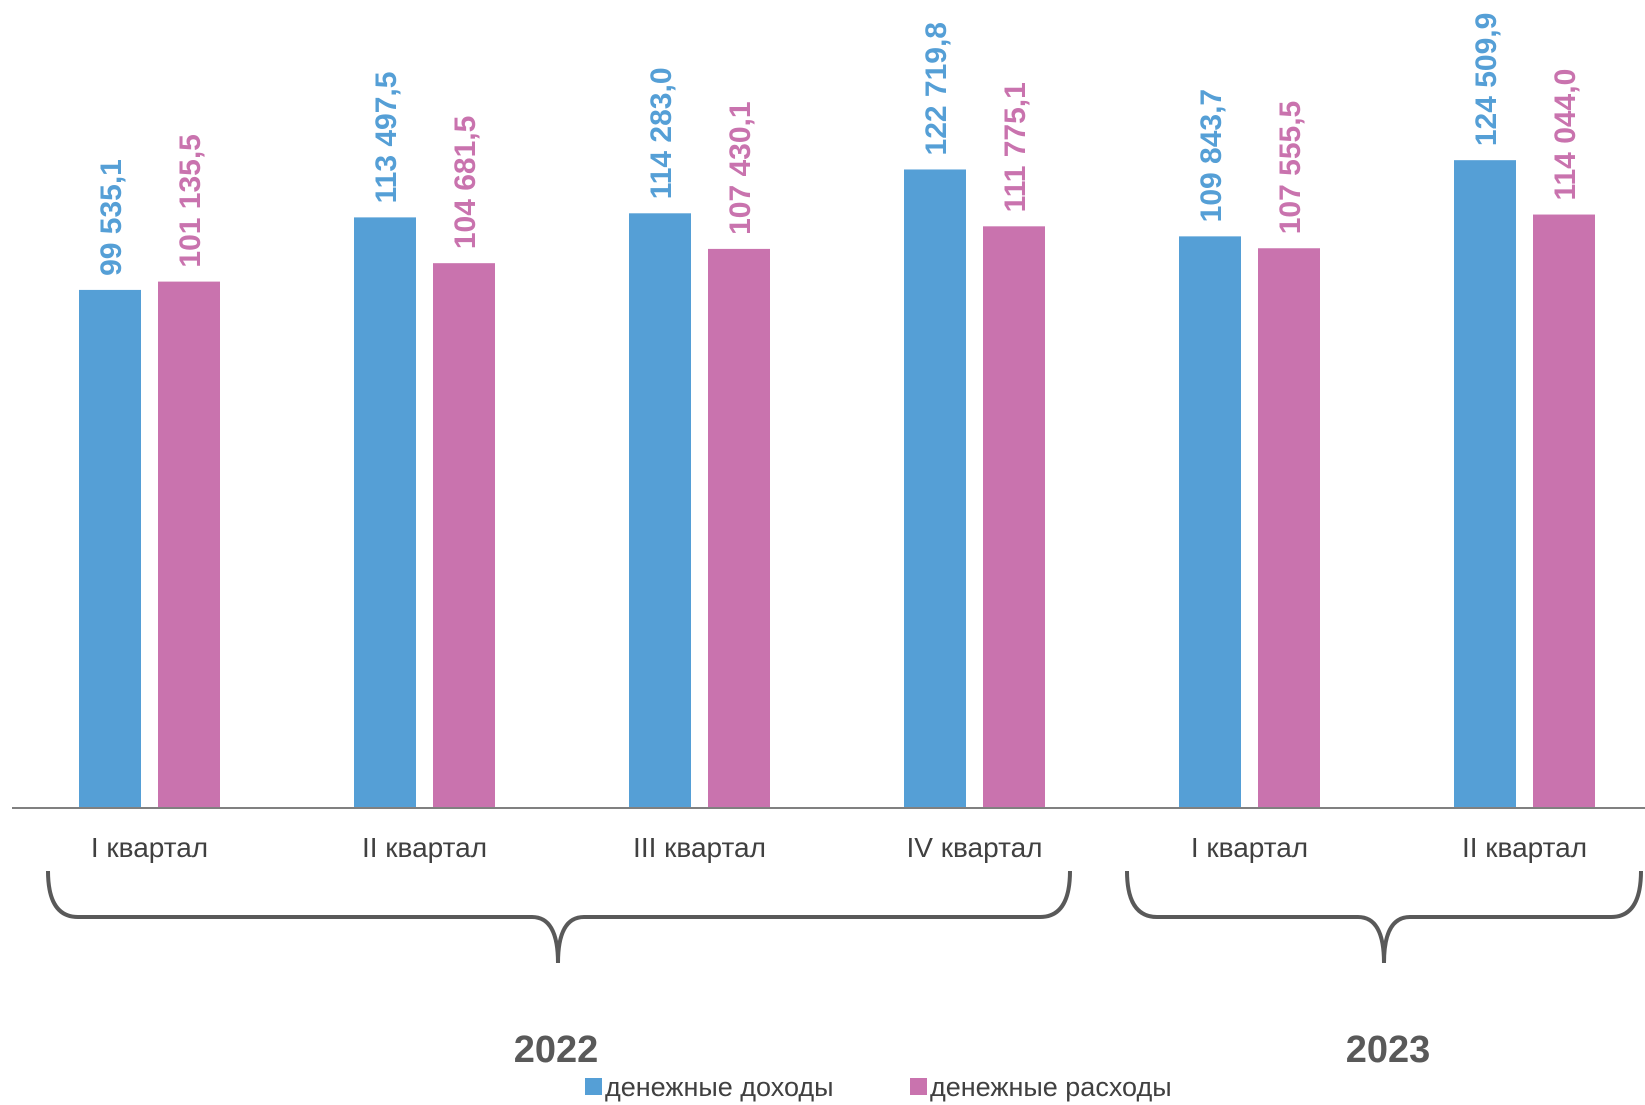 Image resolution: width=1645 pixels, height=1105 pixels. What do you see at coordinates (1388, 1050) in the screenshot?
I see `year-label-2023: 2023` at bounding box center [1388, 1050].